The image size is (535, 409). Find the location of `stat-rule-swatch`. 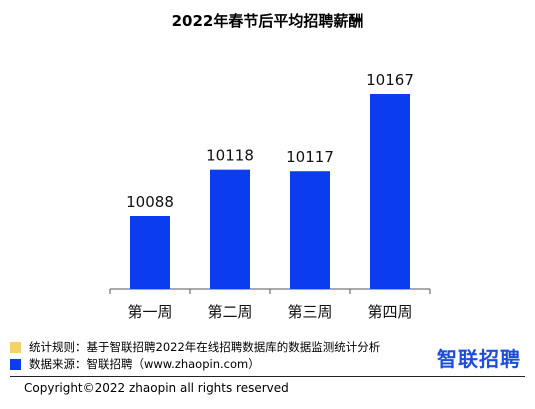

stat-rule-swatch is located at coordinates (15, 347).